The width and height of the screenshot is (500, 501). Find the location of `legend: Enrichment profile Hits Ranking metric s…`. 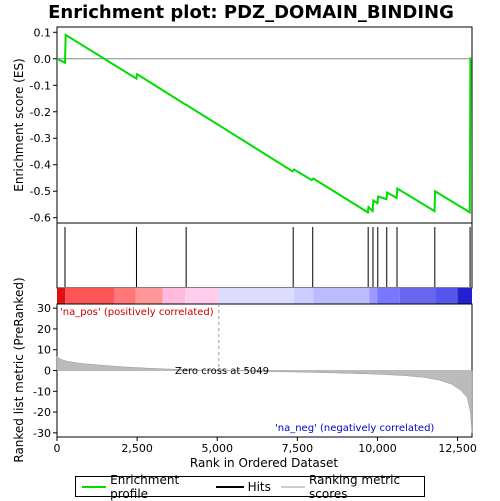

legend: Enrichment profile Hits Ranking metric s… is located at coordinates (250, 487).